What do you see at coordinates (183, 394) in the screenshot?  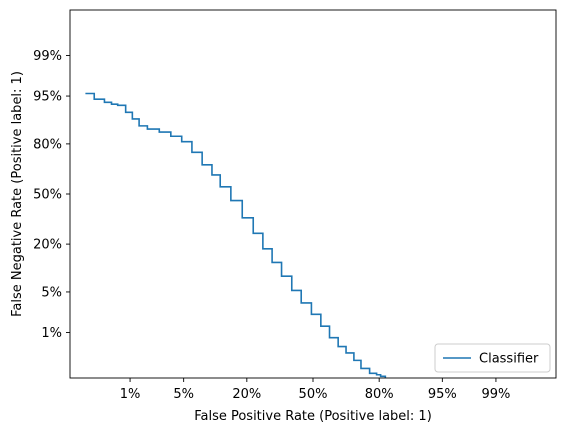 I see `x-tick-label: 5%` at bounding box center [183, 394].